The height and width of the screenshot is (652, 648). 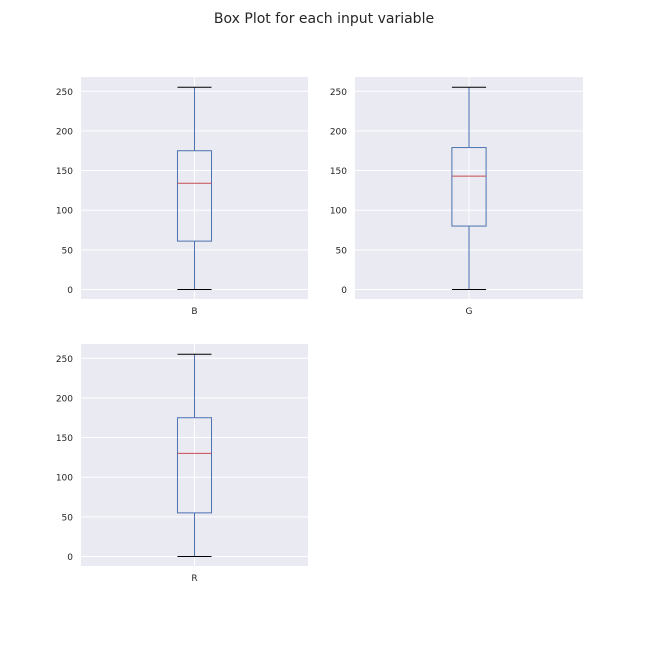 I want to click on box-r, so click(x=194, y=465).